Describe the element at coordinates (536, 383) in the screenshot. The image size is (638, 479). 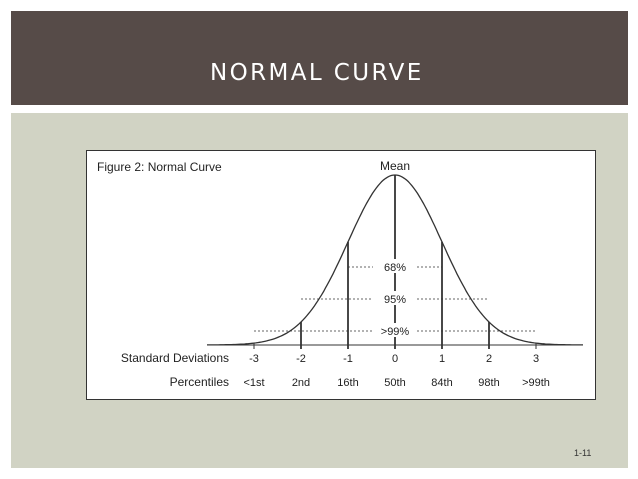
I see `percentile-label: >99th` at that location.